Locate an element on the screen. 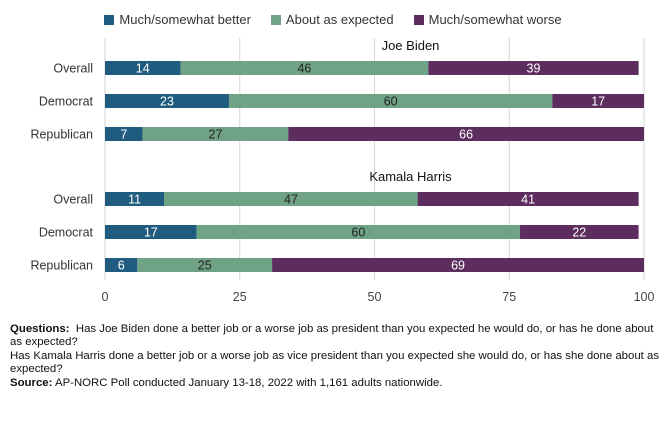 The width and height of the screenshot is (666, 426). data-label: 14 is located at coordinates (143, 69).